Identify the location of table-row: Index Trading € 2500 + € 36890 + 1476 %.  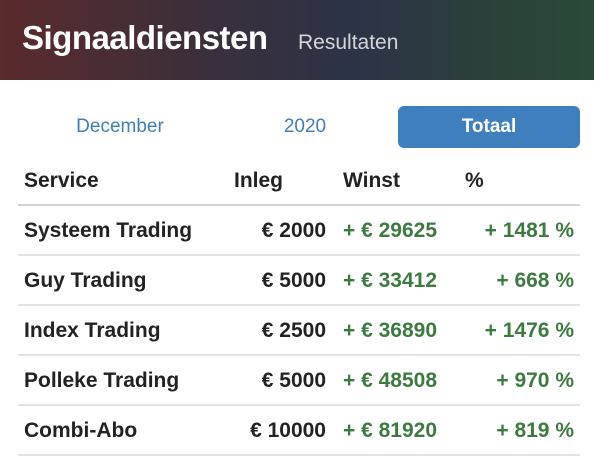
(299, 331).